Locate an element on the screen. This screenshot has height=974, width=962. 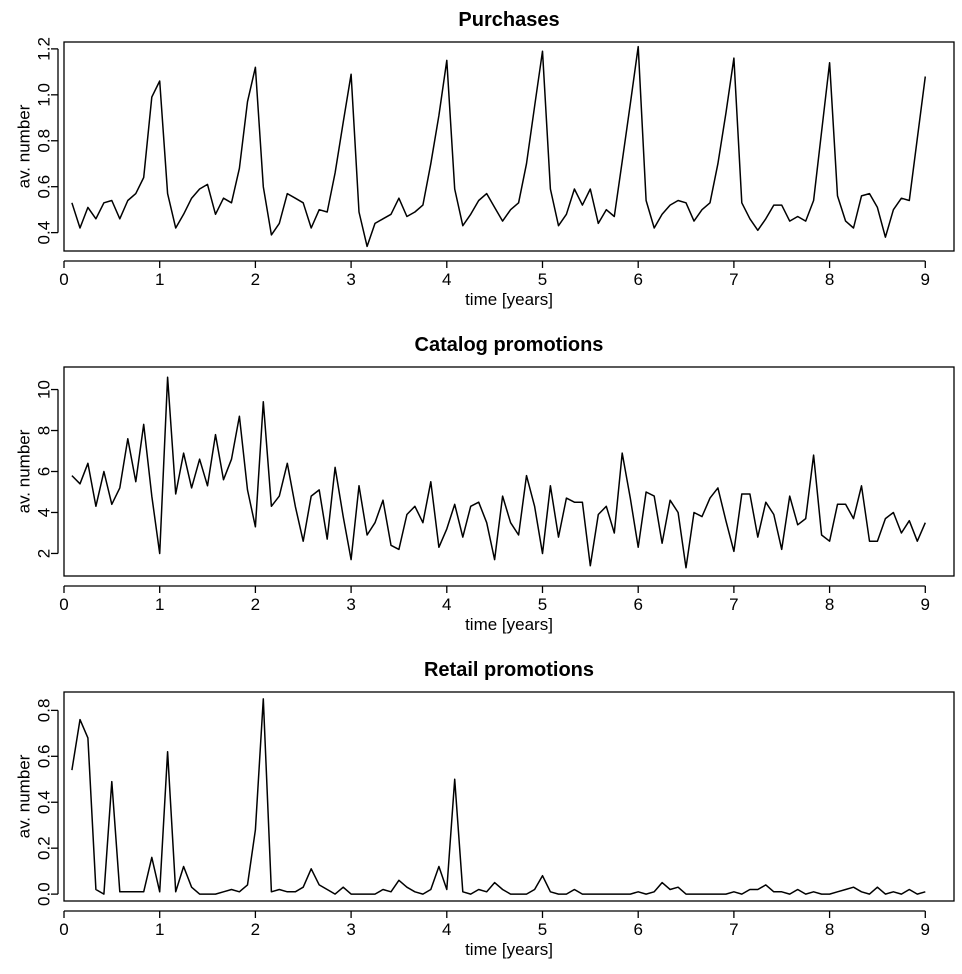
y-tick-label: 1.0 is located at coordinates (44, 95).